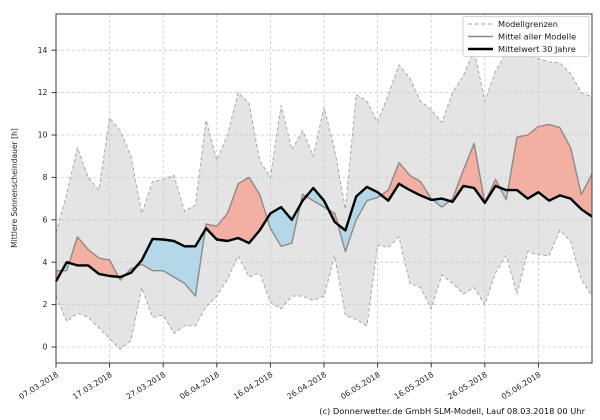 Image resolution: width=600 pixels, height=420 pixels. I want to click on legend-box, so click(526, 36).